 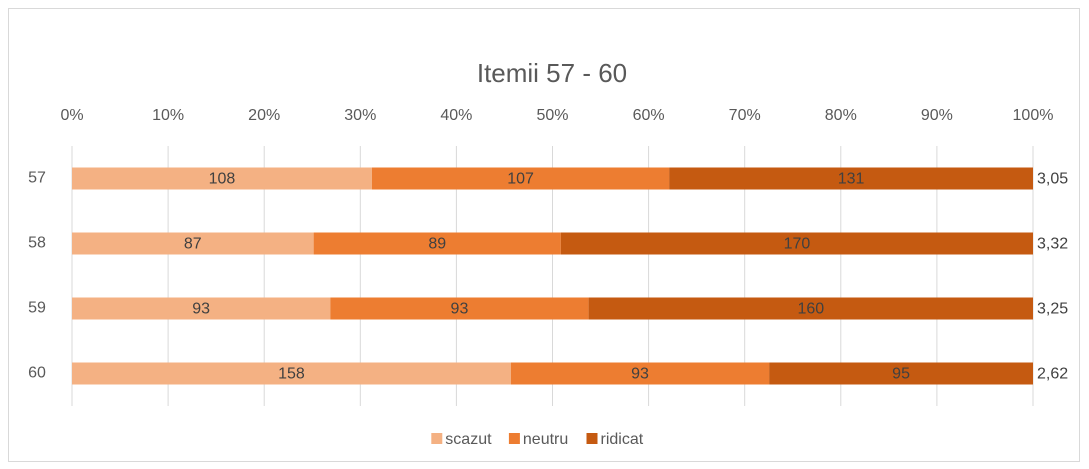 What do you see at coordinates (37, 373) in the screenshot?
I see `y-tick-label: 60` at bounding box center [37, 373].